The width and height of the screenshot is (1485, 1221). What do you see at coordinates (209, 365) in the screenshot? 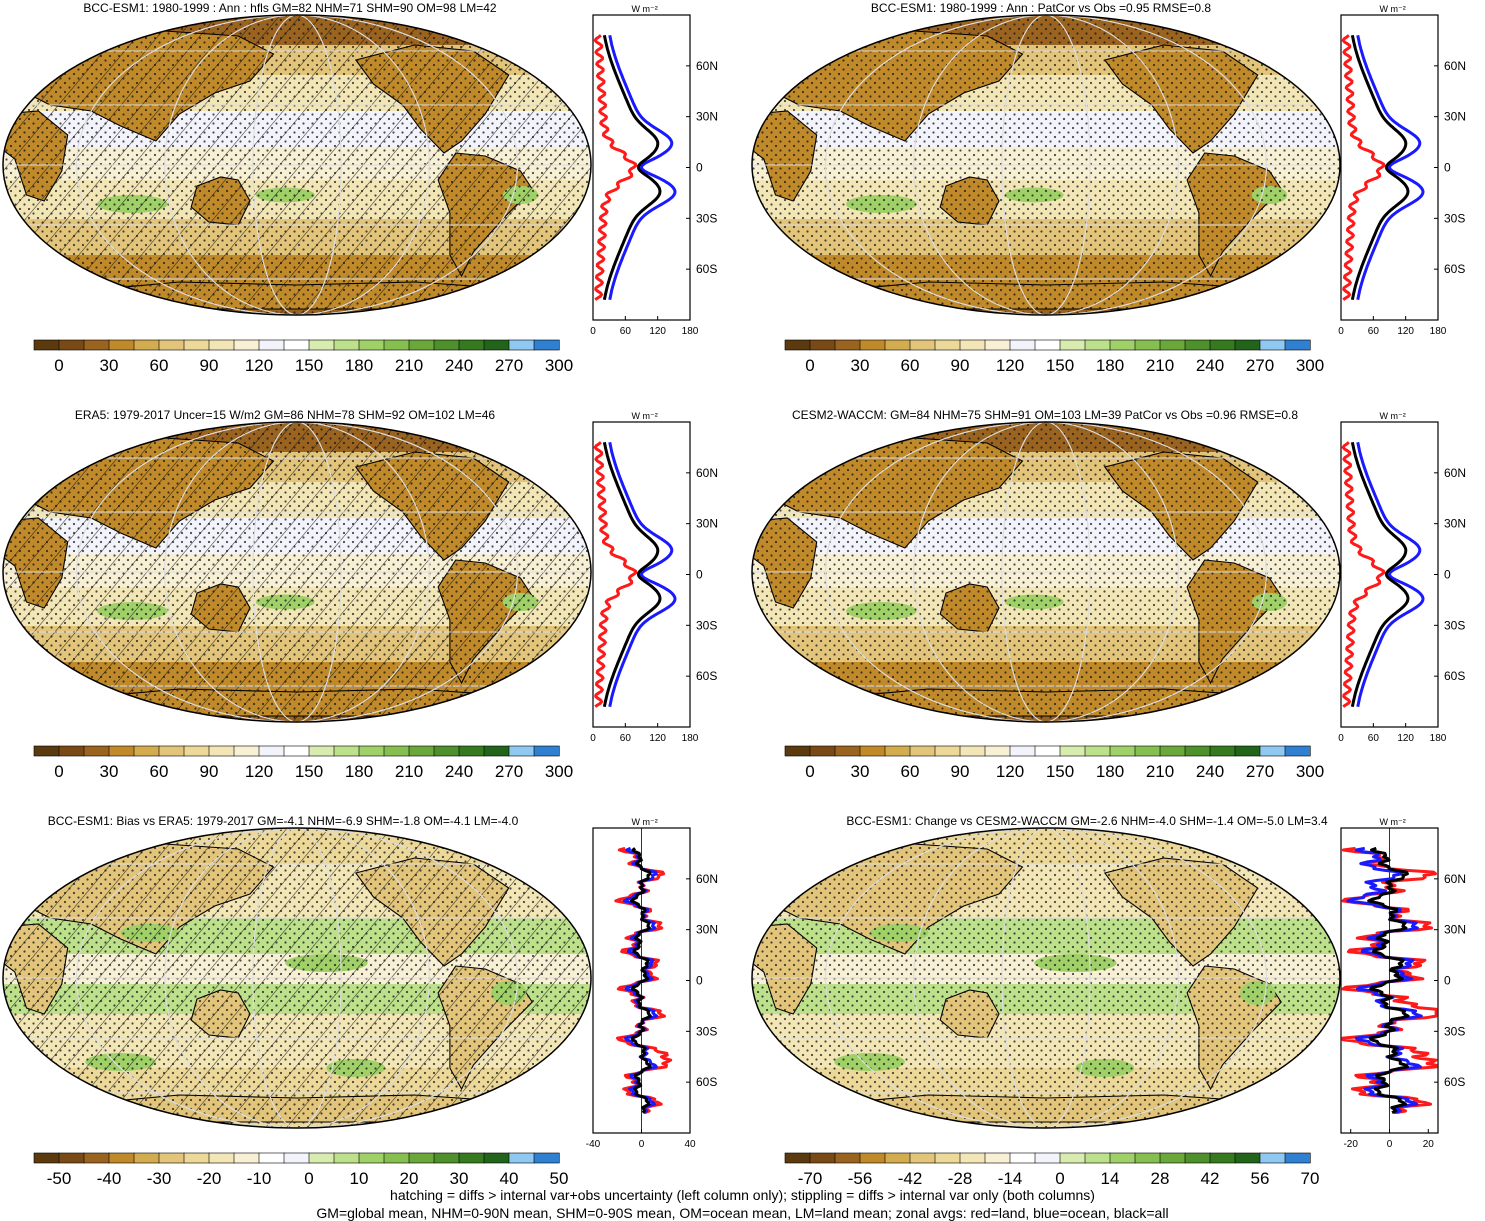
I see `colorbar-tick-1-4: 90` at bounding box center [209, 365].